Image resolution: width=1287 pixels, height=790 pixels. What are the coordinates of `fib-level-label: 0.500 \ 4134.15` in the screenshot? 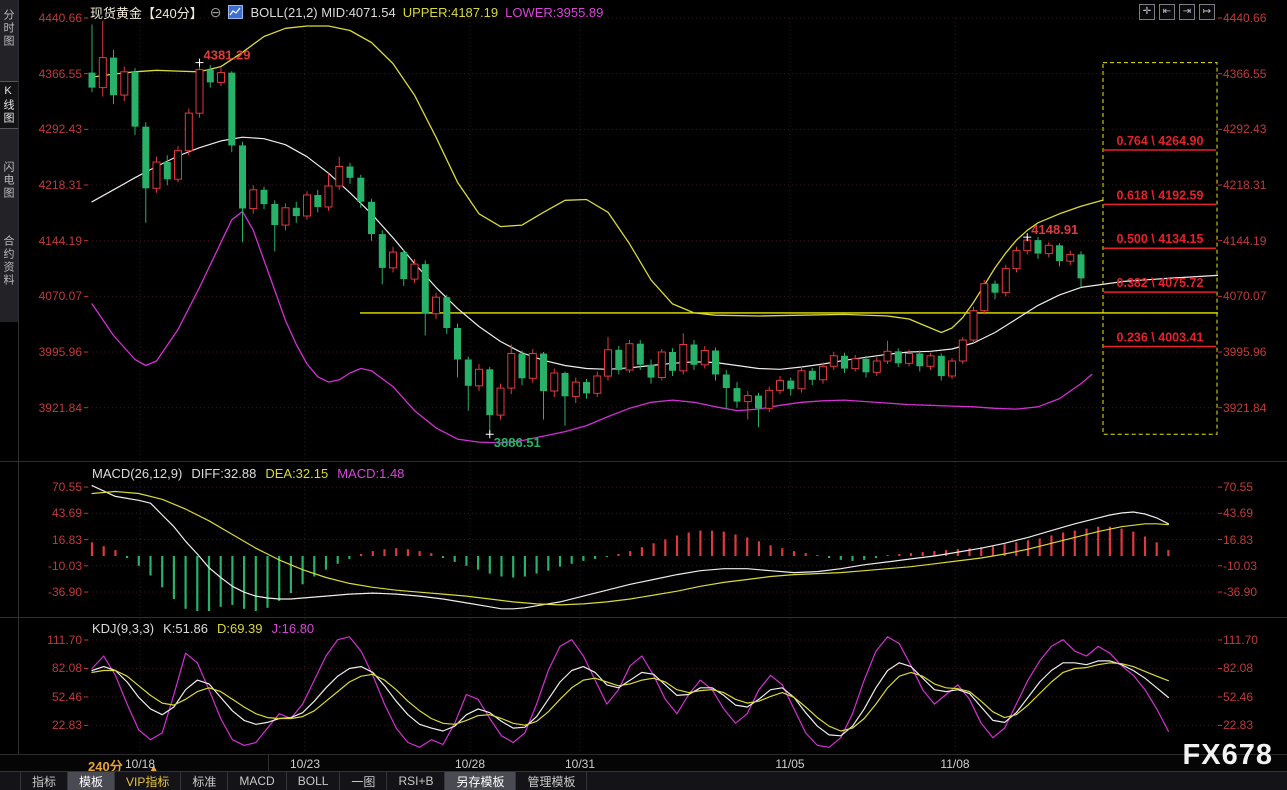 It's located at (1160, 239).